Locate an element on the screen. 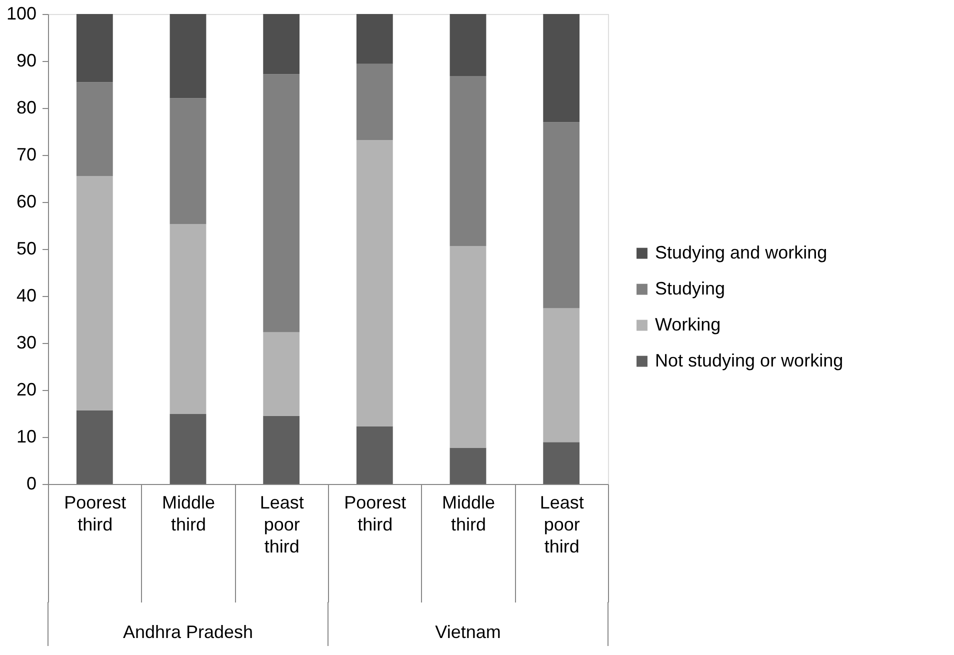 This screenshot has height=655, width=954. text: Andhra Pradesh is located at coordinates (188, 632).